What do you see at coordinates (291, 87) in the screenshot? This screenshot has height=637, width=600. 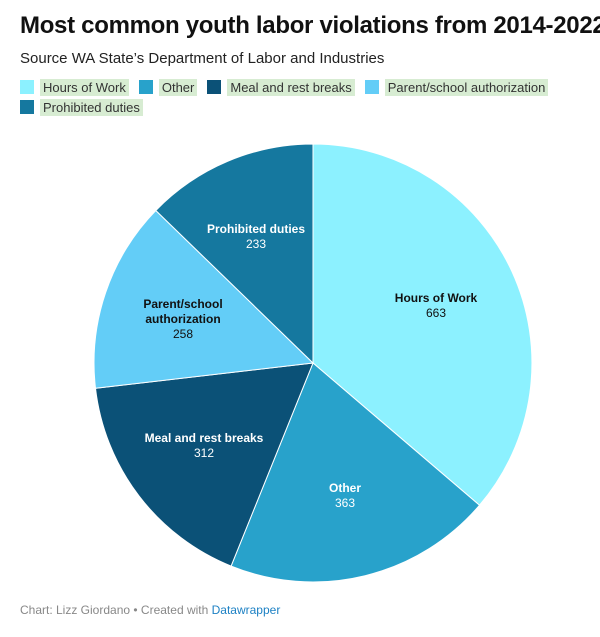 I see `legend-label: Meal and rest breaks` at bounding box center [291, 87].